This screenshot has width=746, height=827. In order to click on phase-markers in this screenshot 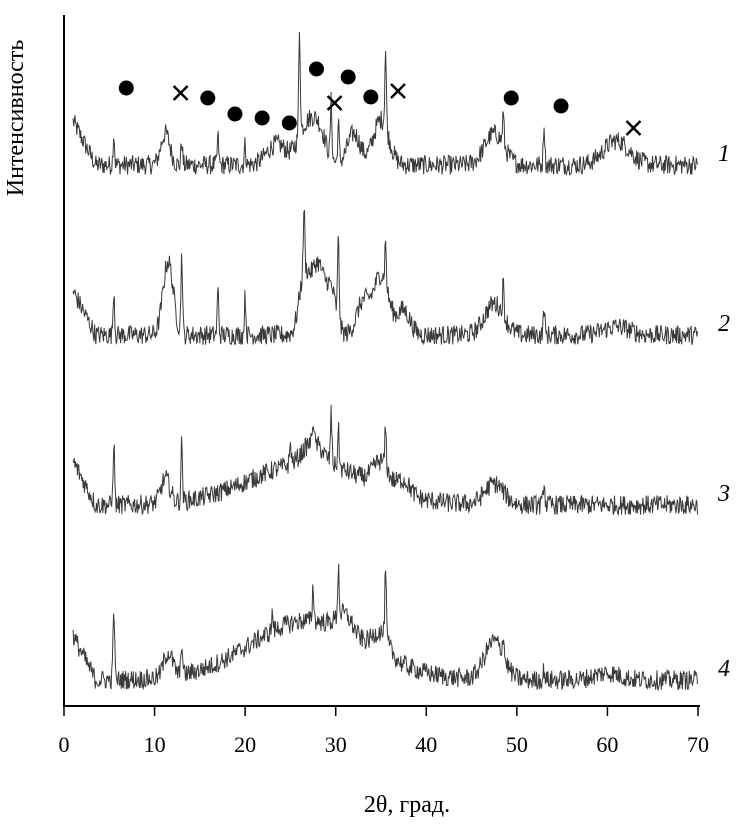, I will do `click(380, 98)`.